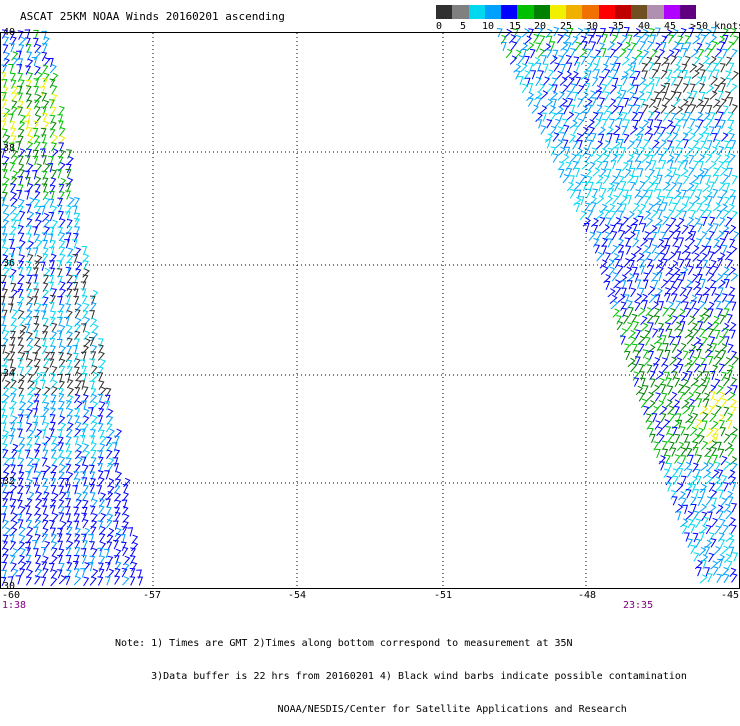 The height and width of the screenshot is (726, 740). Describe the element at coordinates (588, 20) in the screenshot. I see `wind-speed-legend: 0 5 10 15 20 25 30 35 40 45 >50 knots` at that location.